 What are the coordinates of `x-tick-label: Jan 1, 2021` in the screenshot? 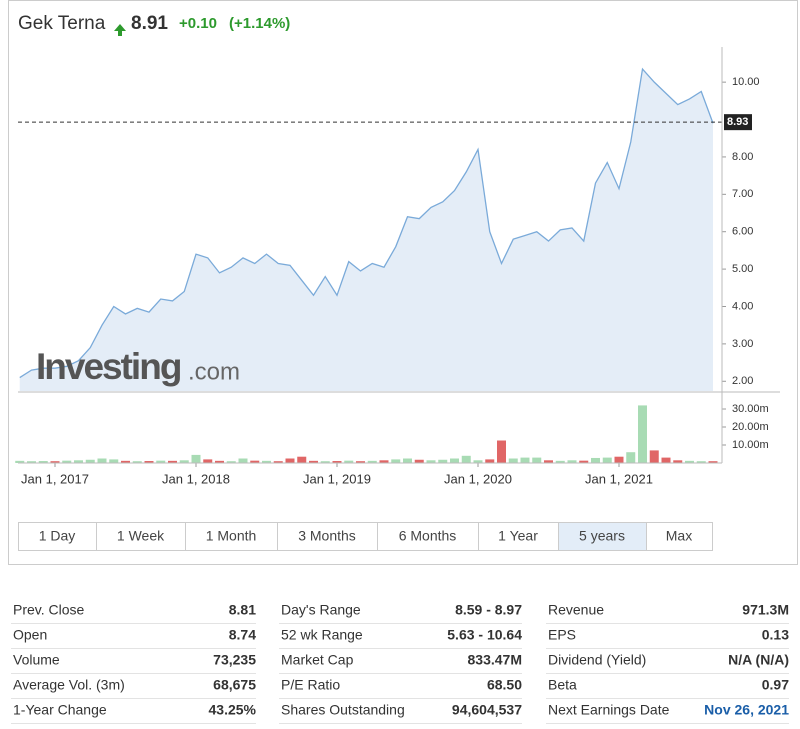 It's located at (619, 478).